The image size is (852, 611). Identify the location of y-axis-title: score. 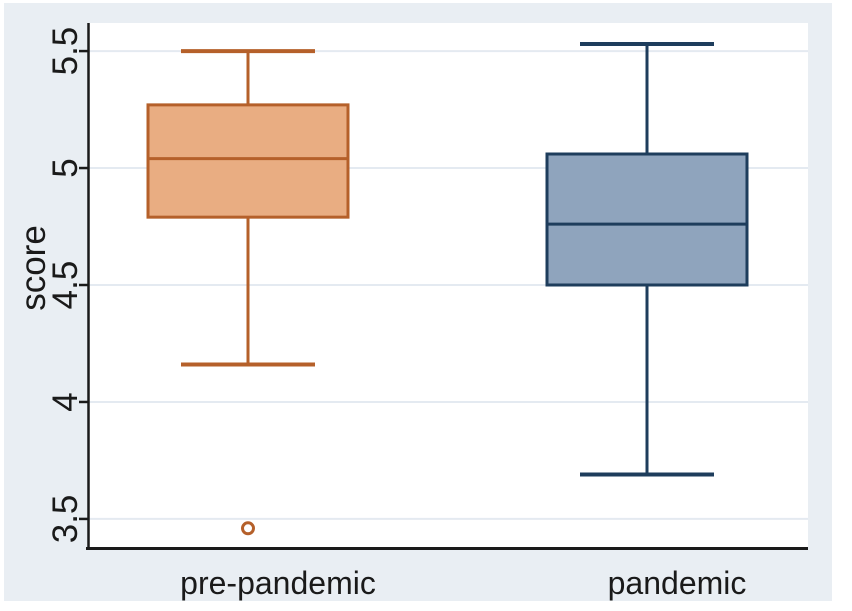
(33, 268).